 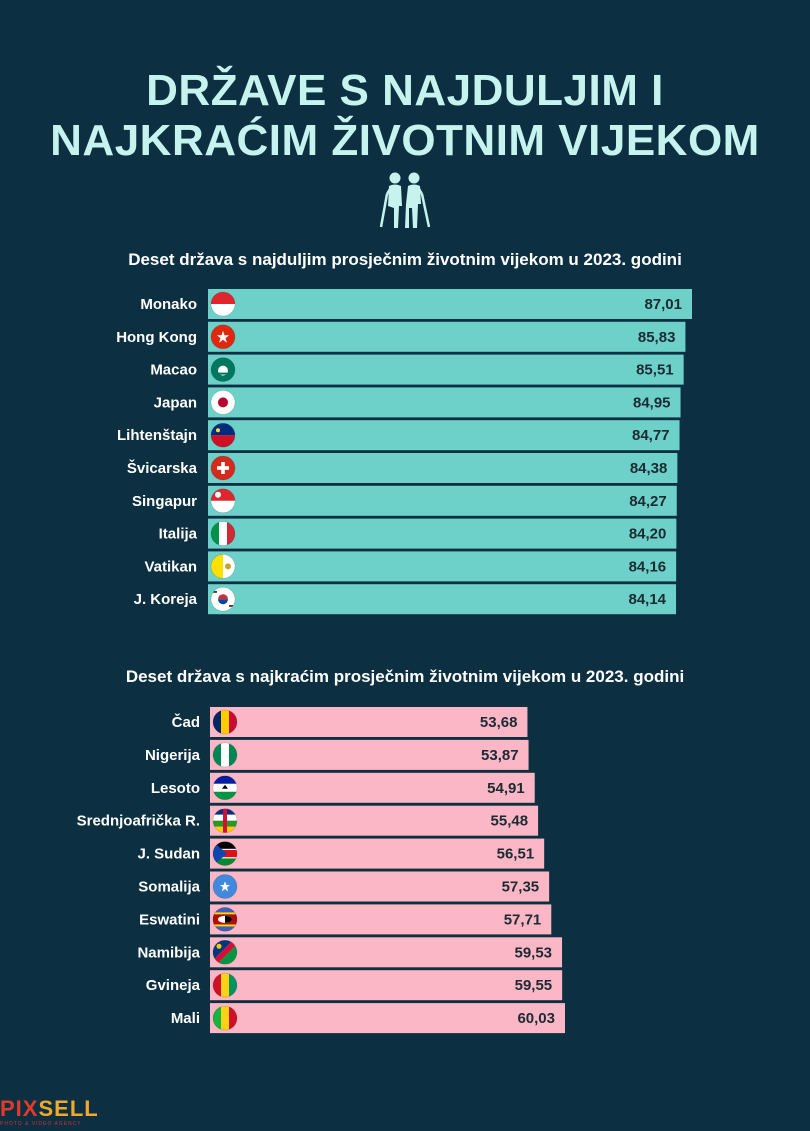 What do you see at coordinates (225, 919) in the screenshot?
I see `eswatini-flag-icon` at bounding box center [225, 919].